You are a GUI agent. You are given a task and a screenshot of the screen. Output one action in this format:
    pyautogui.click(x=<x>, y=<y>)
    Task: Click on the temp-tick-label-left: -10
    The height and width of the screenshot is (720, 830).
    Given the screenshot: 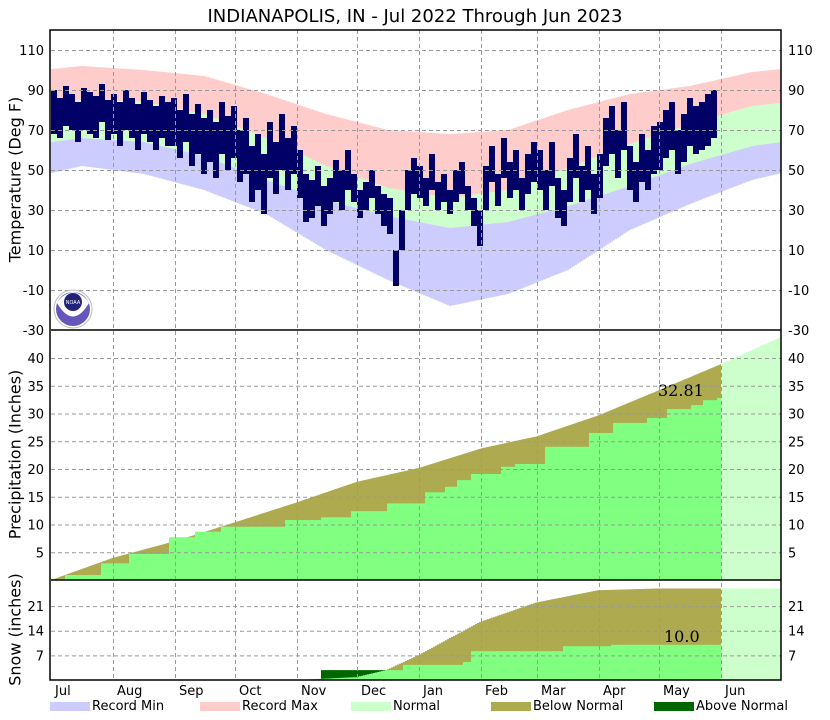 What is the action you would take?
    pyautogui.click(x=33, y=291)
    